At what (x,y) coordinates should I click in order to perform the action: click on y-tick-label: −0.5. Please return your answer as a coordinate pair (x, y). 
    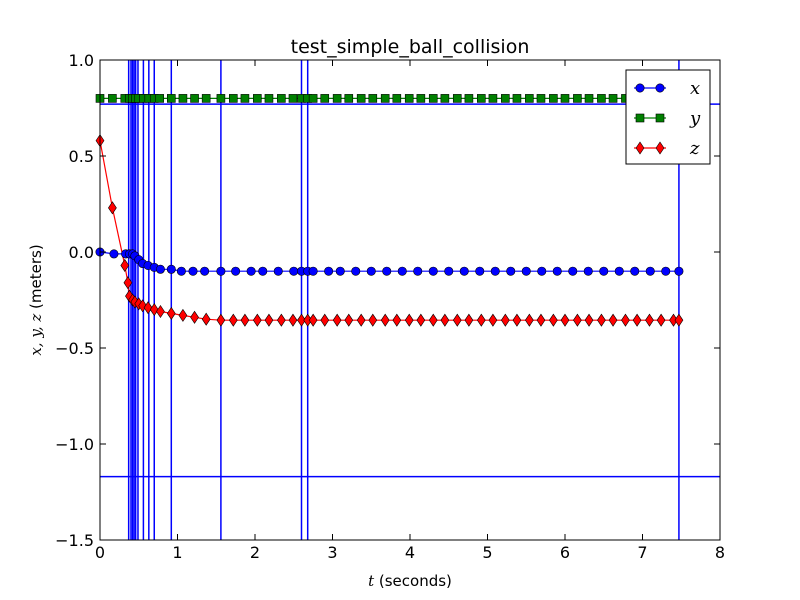
    Looking at the image, I should click on (74, 348).